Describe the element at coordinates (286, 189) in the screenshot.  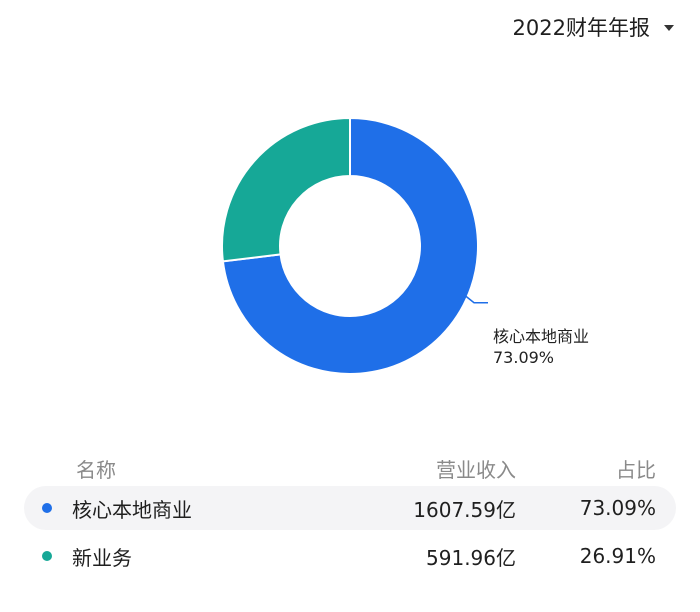
I see `slice-new-business` at that location.